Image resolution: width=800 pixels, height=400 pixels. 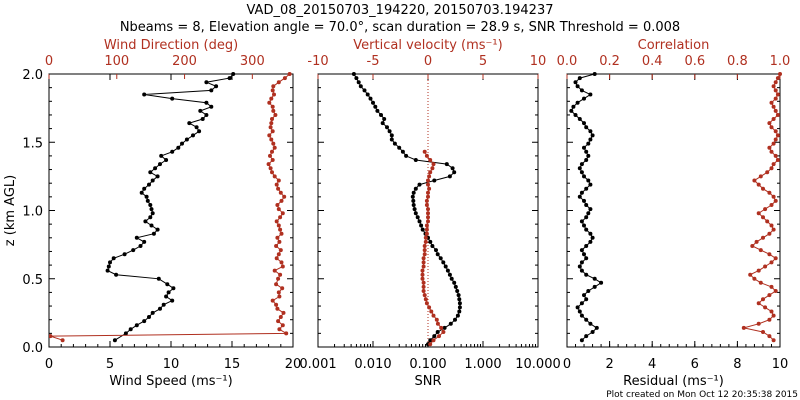 What do you see at coordinates (482, 364) in the screenshot?
I see `bottom-tick-label: 1.000` at bounding box center [482, 364].